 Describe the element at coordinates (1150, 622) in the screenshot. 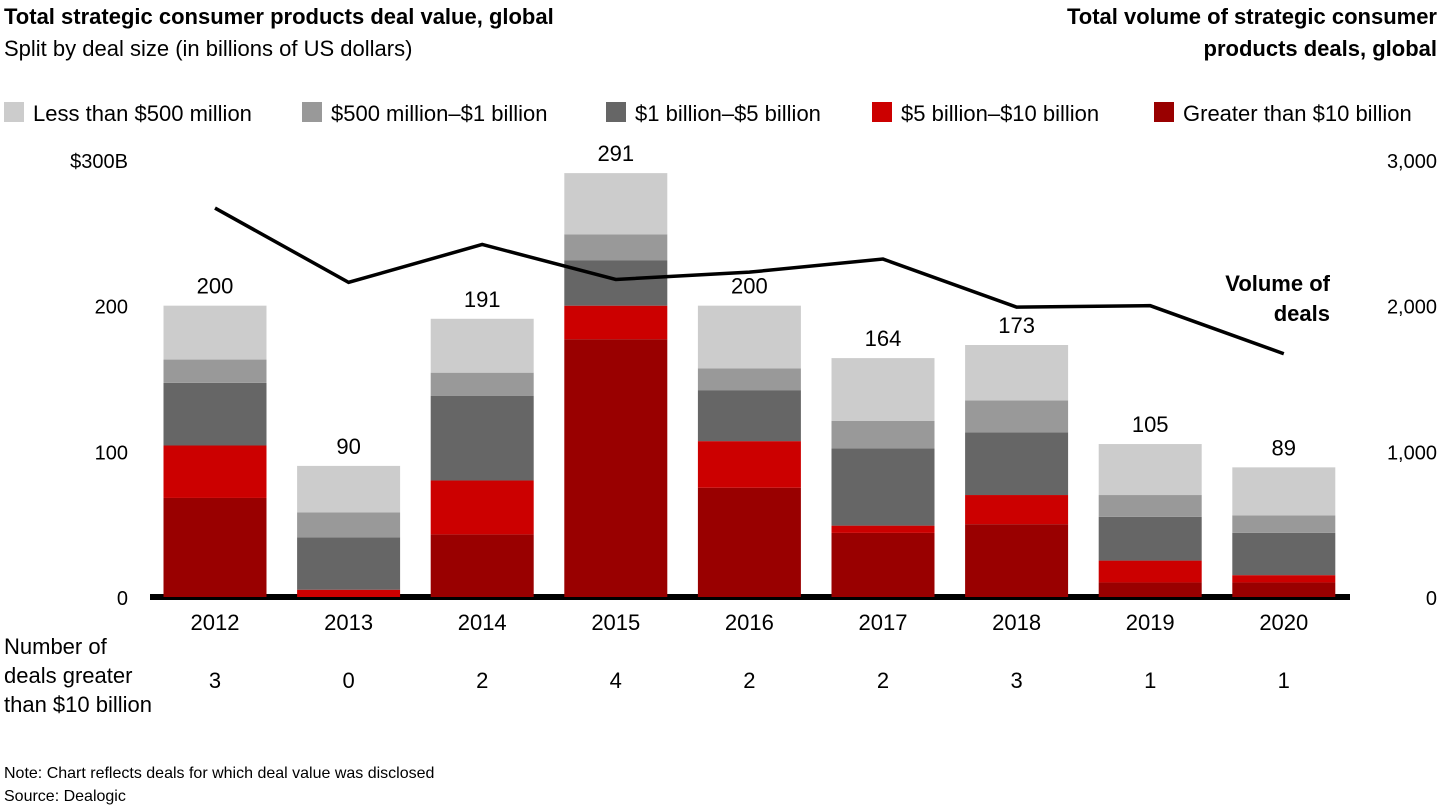

I see `x-tick-label: 2019` at that location.